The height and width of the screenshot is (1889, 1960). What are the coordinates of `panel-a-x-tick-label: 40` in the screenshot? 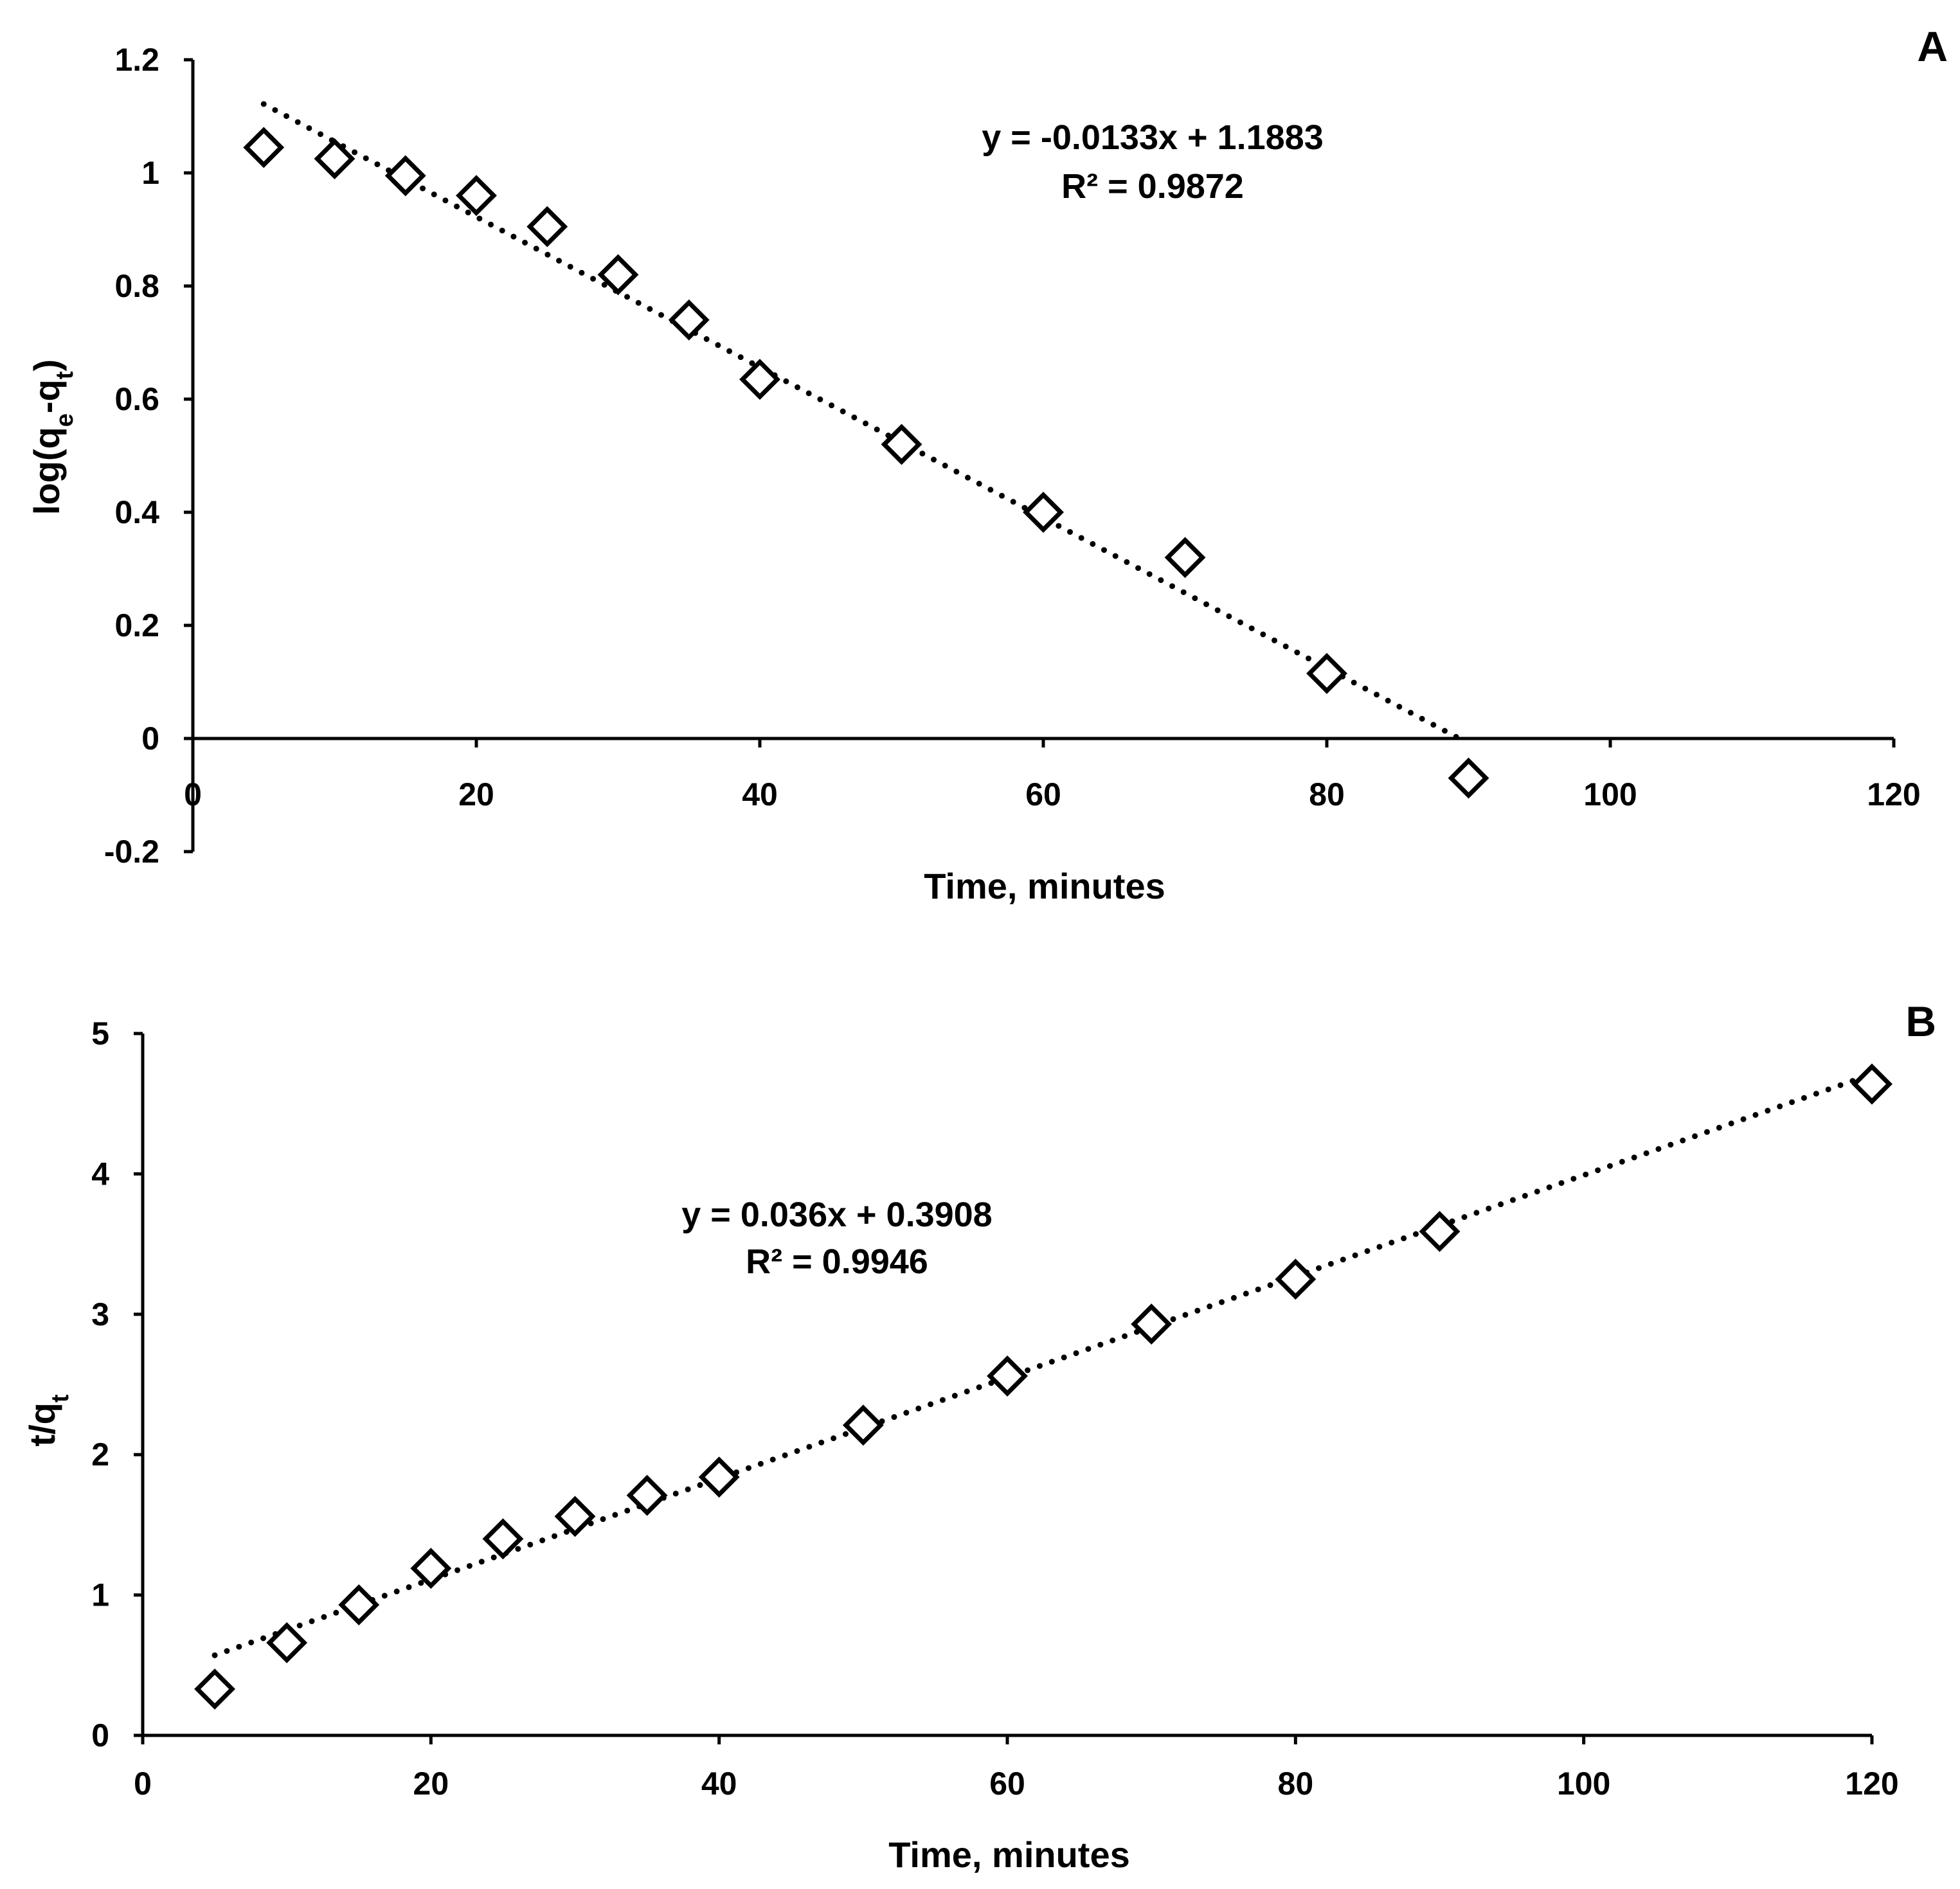 It's located at (760, 794).